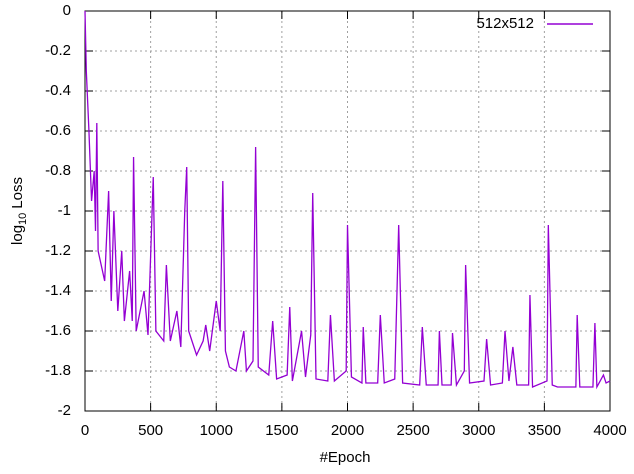 The width and height of the screenshot is (634, 474). I want to click on y-tick-label: -0.6, so click(58, 130).